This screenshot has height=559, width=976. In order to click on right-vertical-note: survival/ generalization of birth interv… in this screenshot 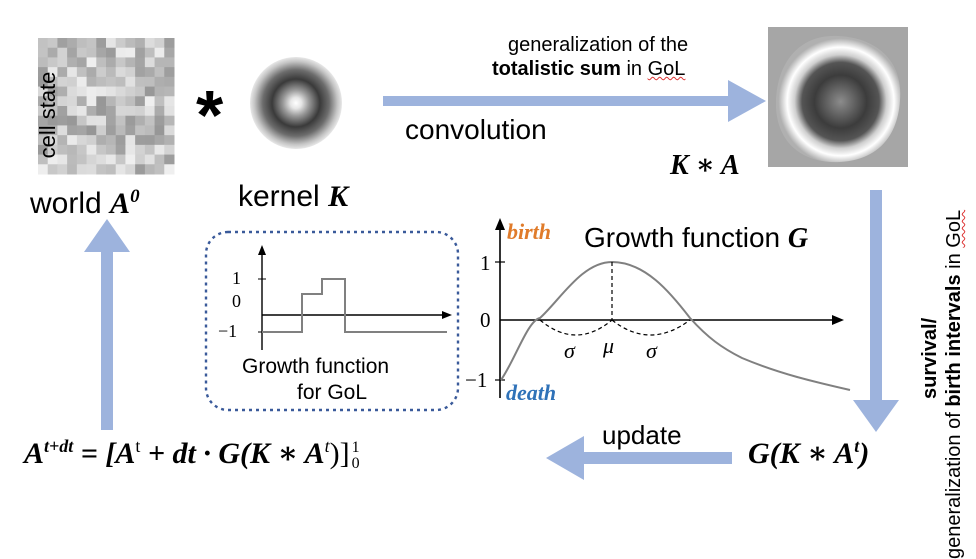, I will do `click(942, 339)`.